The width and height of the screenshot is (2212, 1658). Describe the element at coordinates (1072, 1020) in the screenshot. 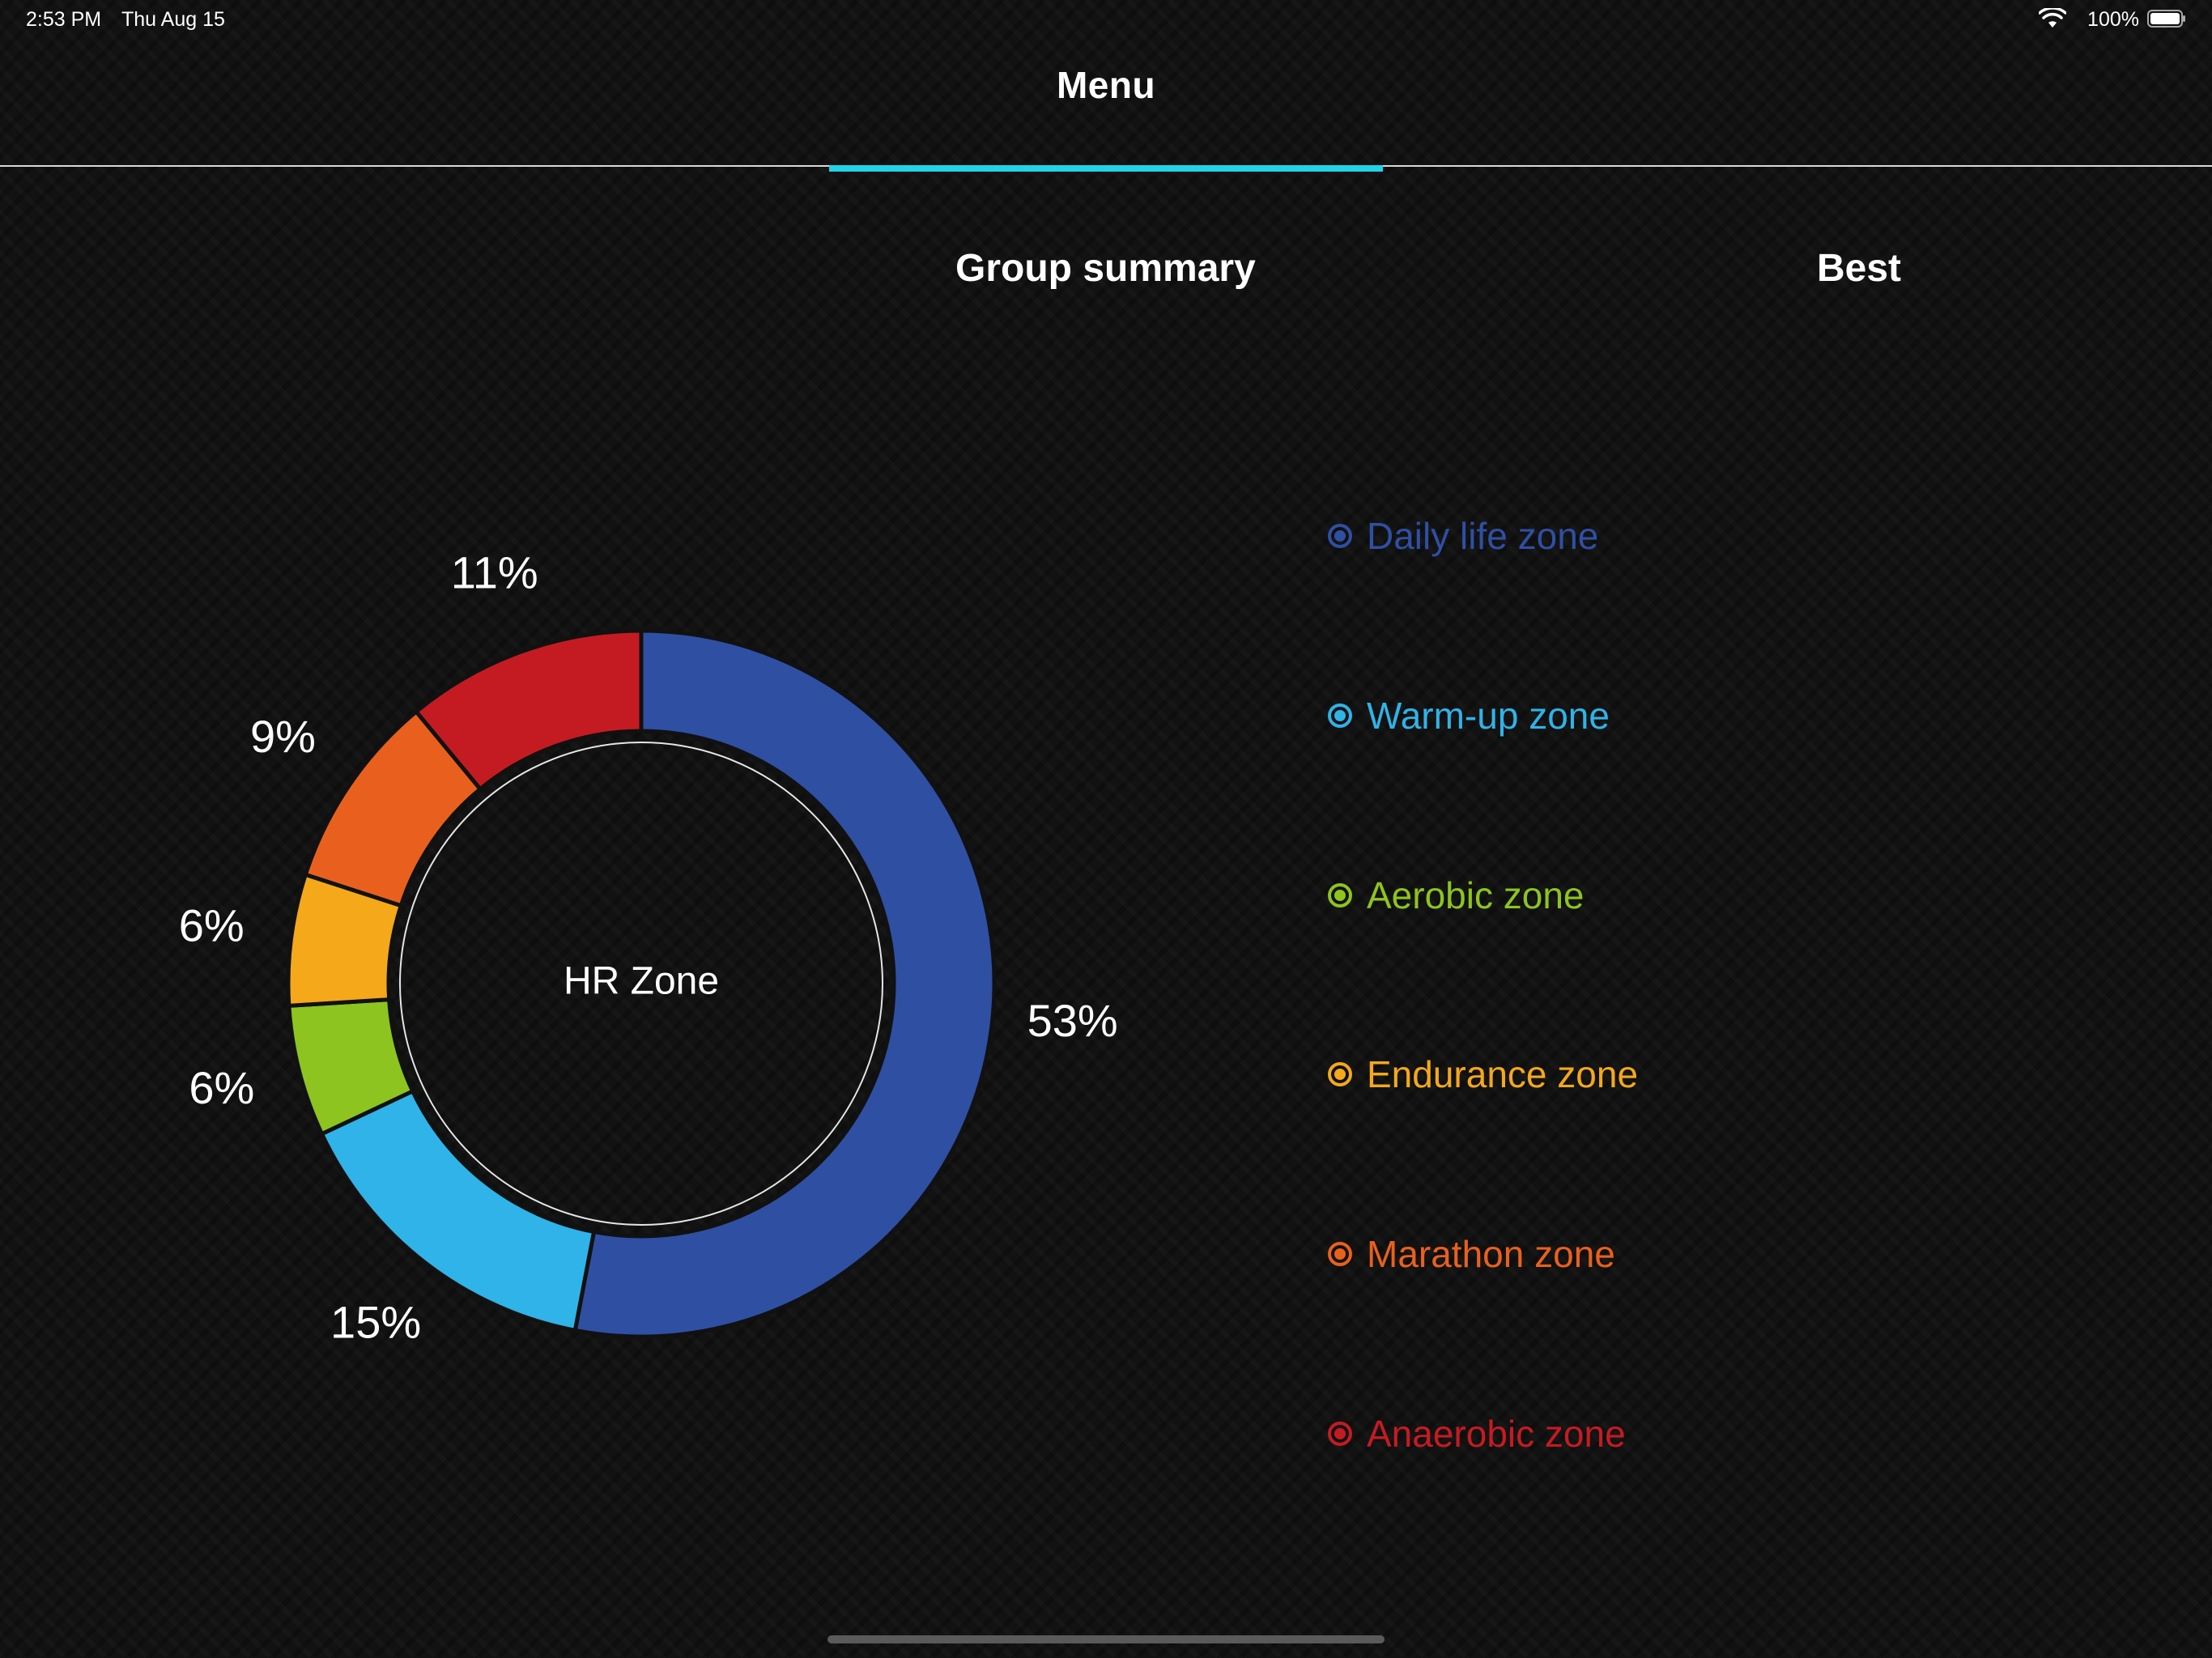

I see `slice-value-label: 53%` at that location.